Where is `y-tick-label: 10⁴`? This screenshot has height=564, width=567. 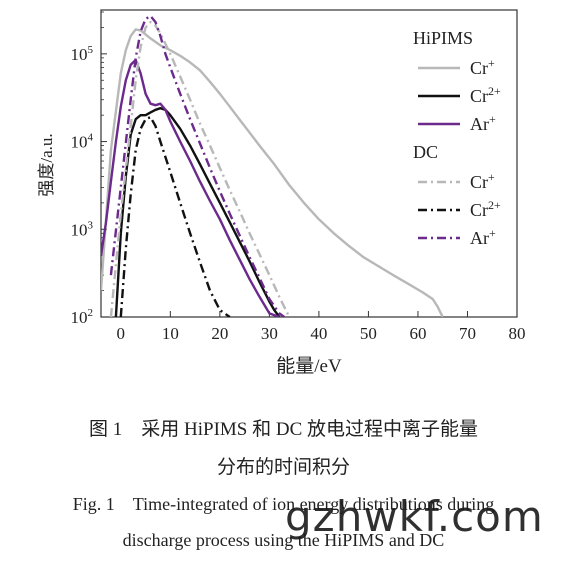
y-tick-label: 10⁴ is located at coordinates (82, 142).